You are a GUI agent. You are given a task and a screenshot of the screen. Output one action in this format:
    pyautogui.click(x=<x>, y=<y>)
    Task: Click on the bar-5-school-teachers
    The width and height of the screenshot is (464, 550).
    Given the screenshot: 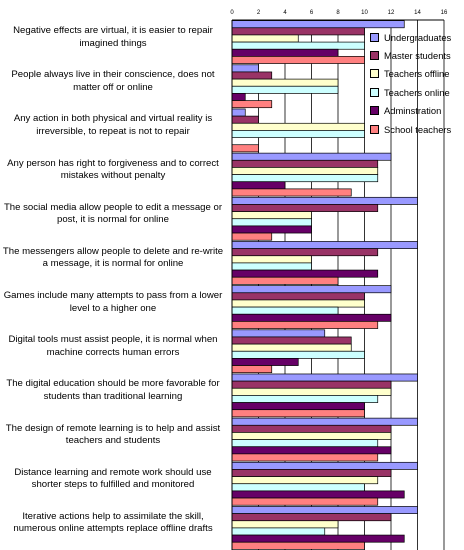 What is the action you would take?
    pyautogui.click(x=252, y=236)
    